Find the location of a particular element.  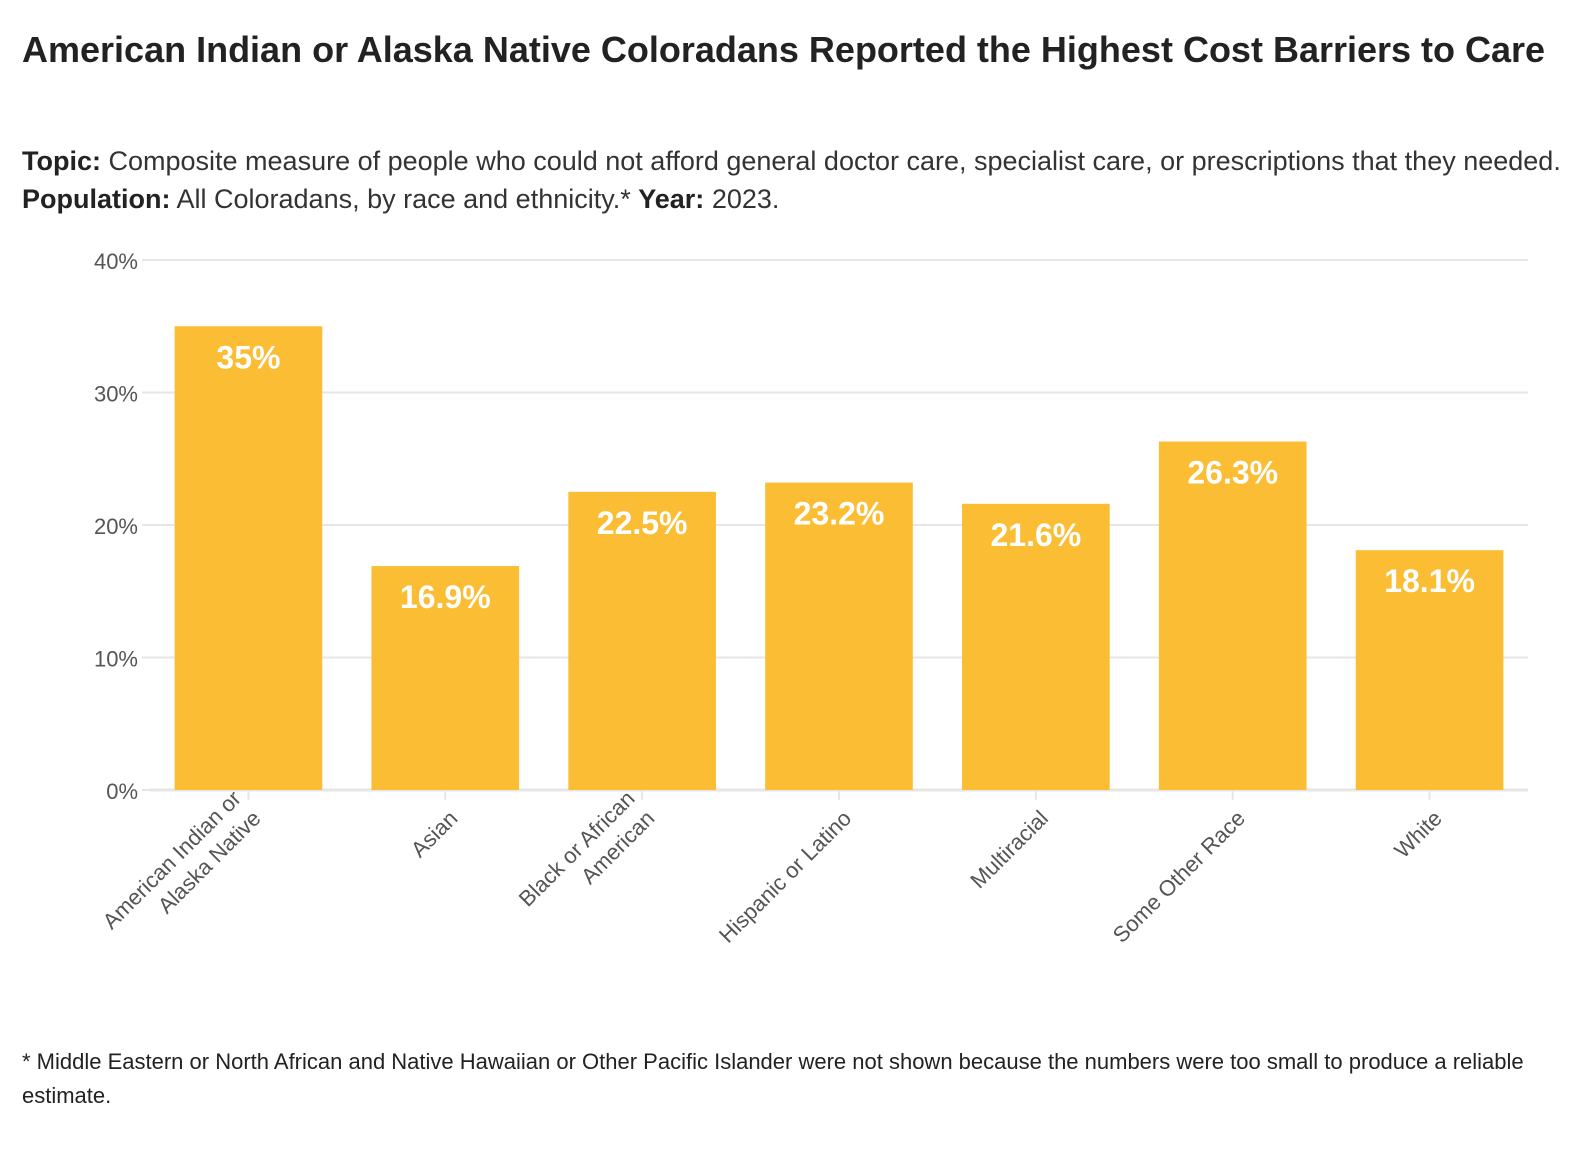

x-tick-label: Hispanic or Latino is located at coordinates (785, 877).